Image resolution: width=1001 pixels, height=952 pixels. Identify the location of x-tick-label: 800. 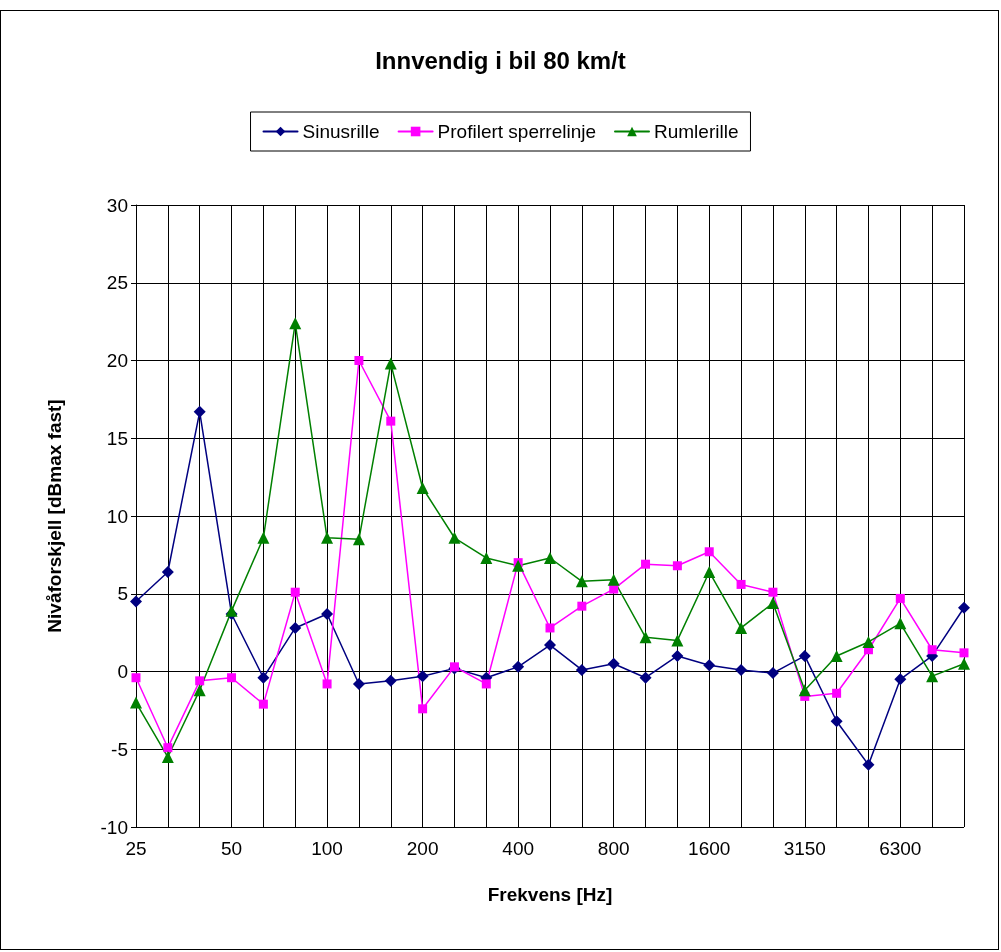
(613, 848).